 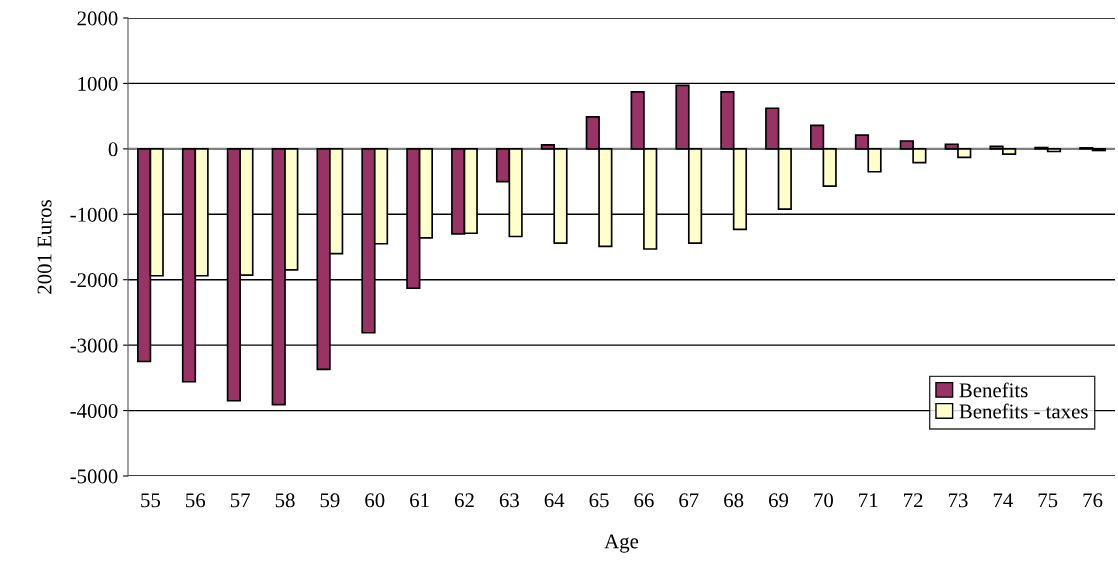 I want to click on y-tick-label: -5000, so click(x=94, y=476).